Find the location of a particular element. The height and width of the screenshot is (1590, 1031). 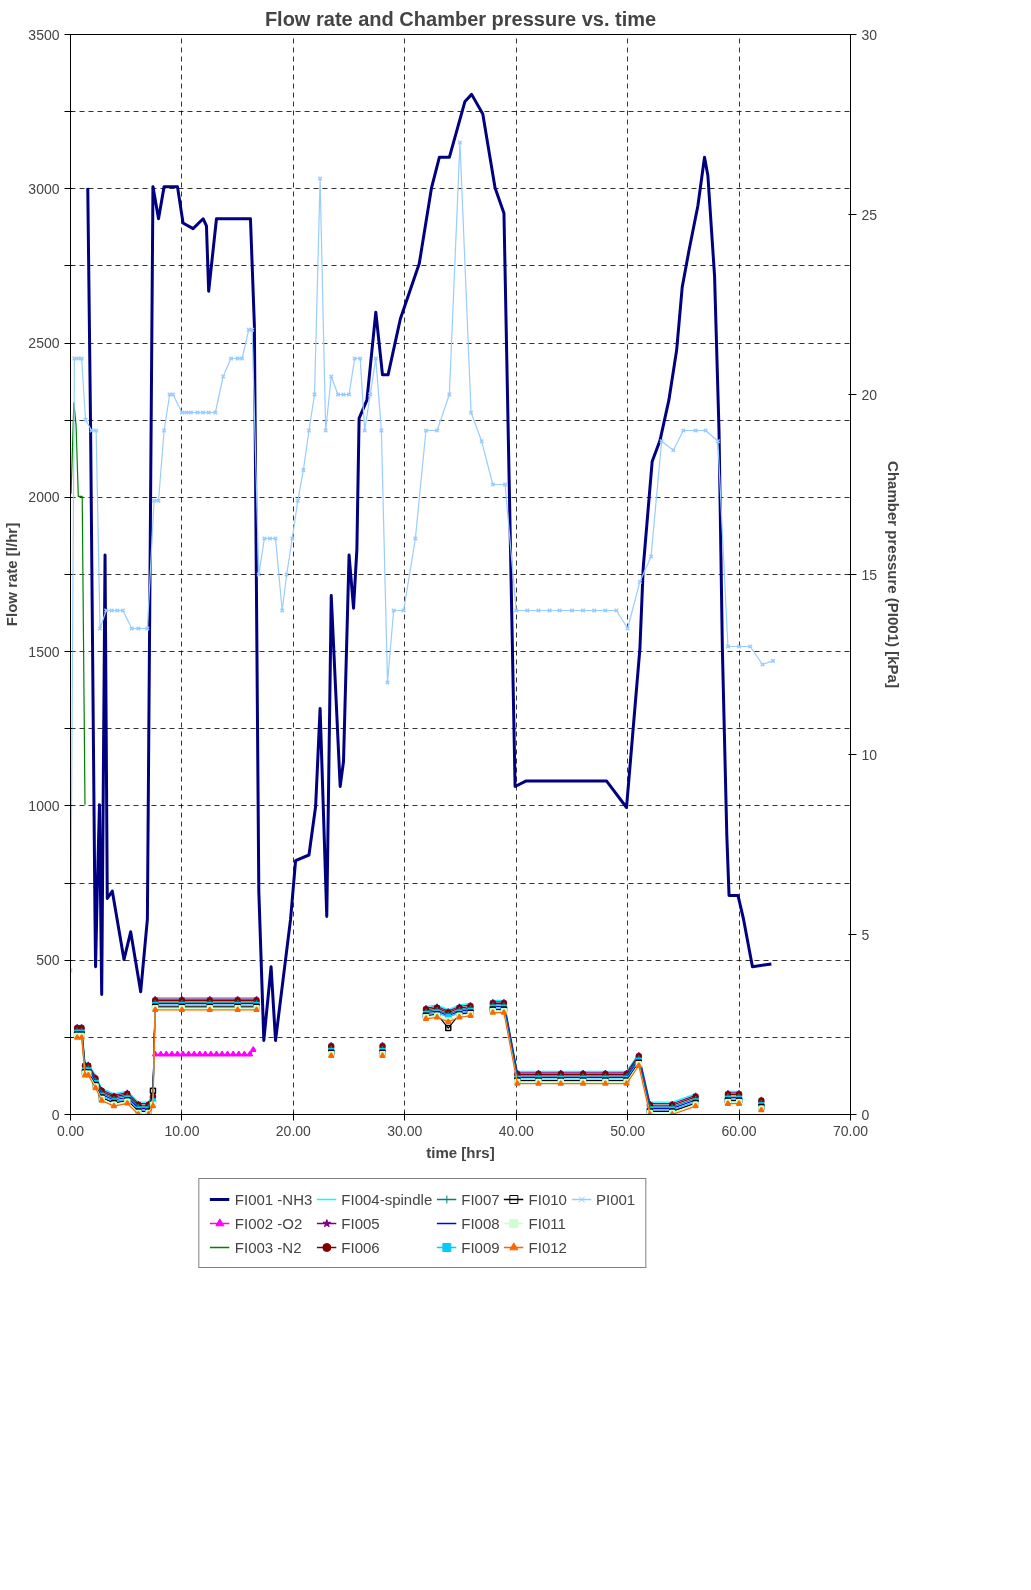

y2-tick-label: 15 is located at coordinates (869, 574).